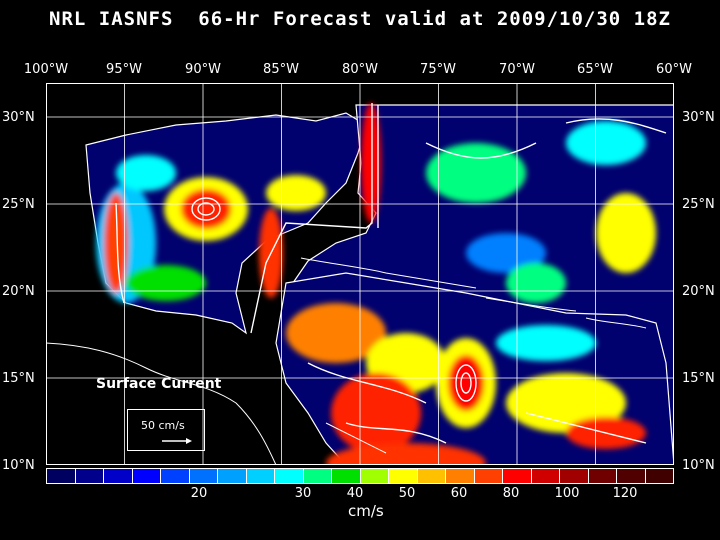 This screenshot has height=540, width=720. I want to click on colorbar-units: cm/s, so click(366, 511).